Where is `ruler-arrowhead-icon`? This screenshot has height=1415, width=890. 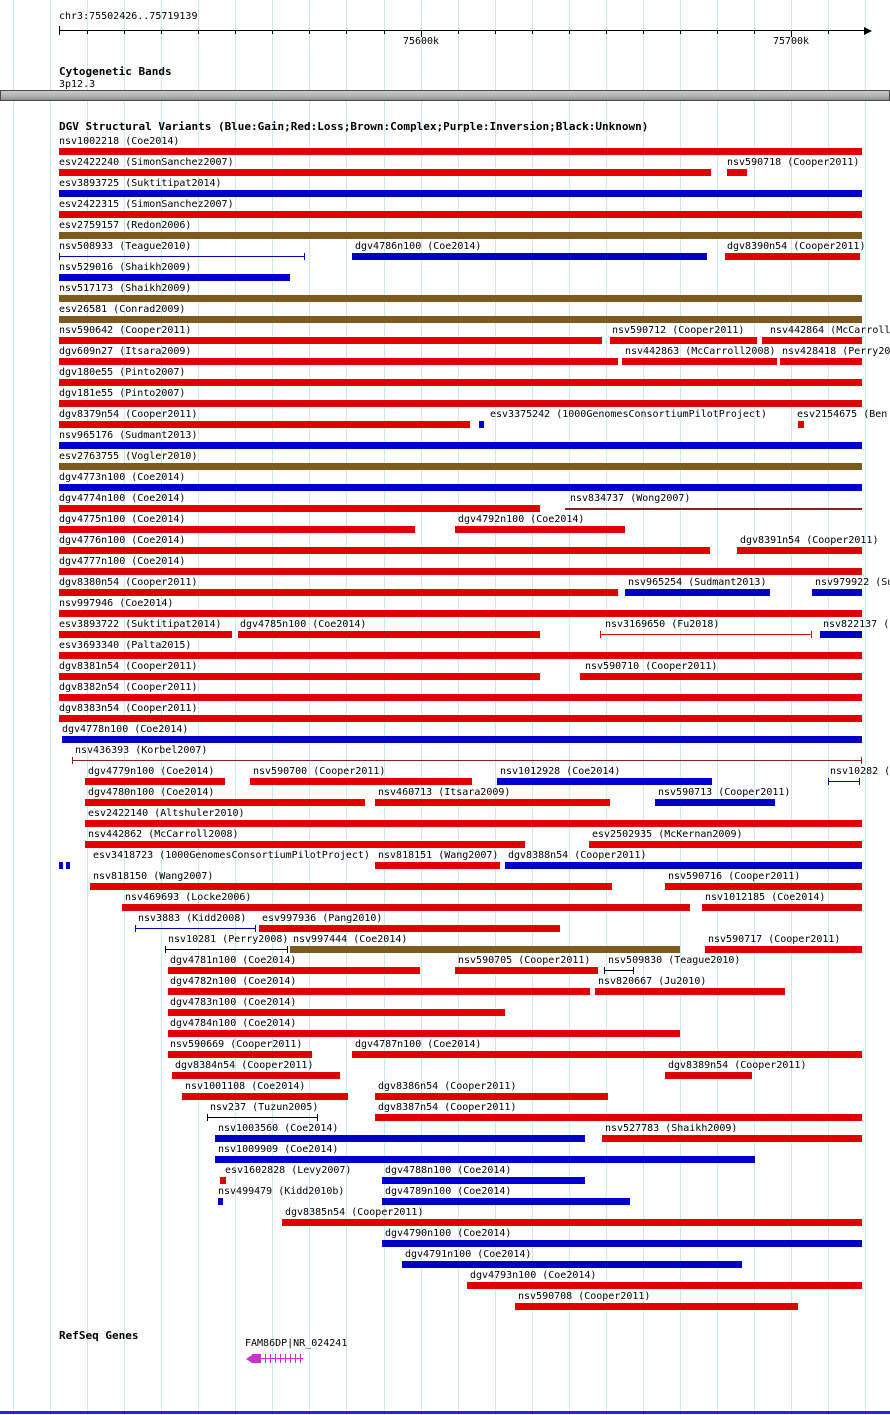
ruler-arrowhead-icon is located at coordinates (868, 31).